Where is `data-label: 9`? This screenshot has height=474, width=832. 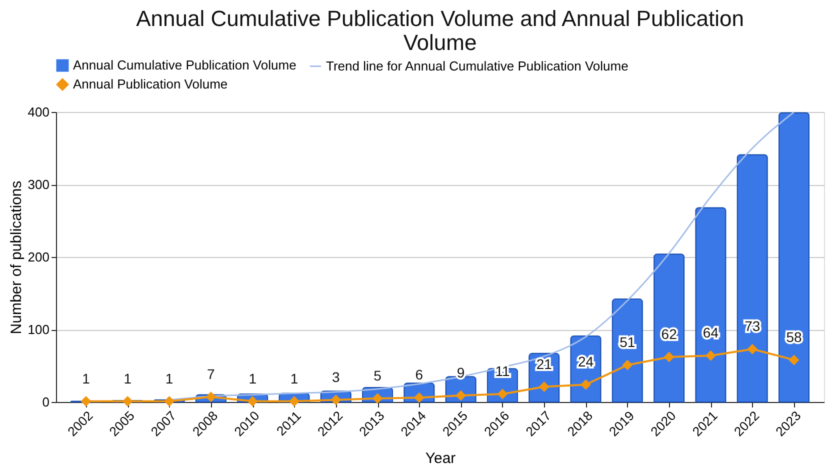 data-label: 9 is located at coordinates (460, 372).